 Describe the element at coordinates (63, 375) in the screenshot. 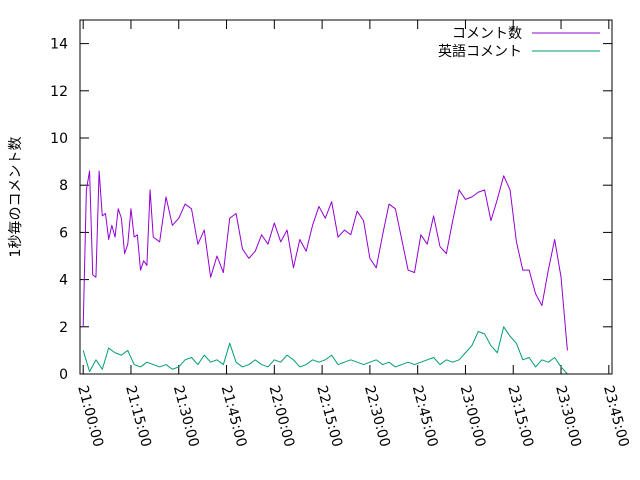

I see `y-tick-label: 0` at that location.